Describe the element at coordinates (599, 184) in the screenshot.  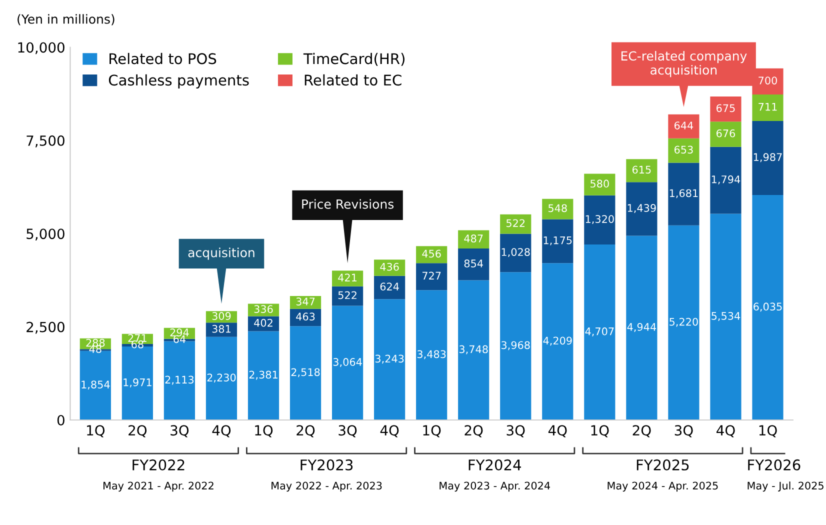
I see `data-label: 580` at that location.